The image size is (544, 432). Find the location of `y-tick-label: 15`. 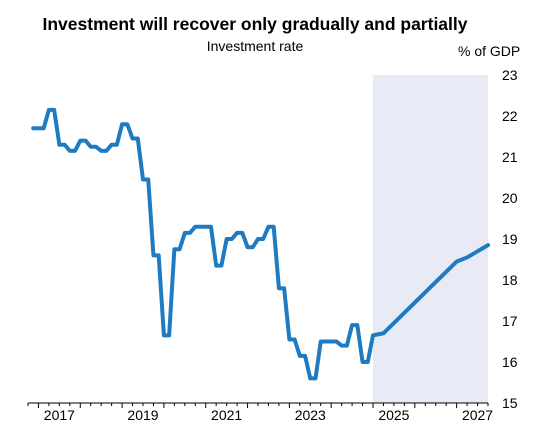

y-tick-label: 15 is located at coordinates (510, 403).